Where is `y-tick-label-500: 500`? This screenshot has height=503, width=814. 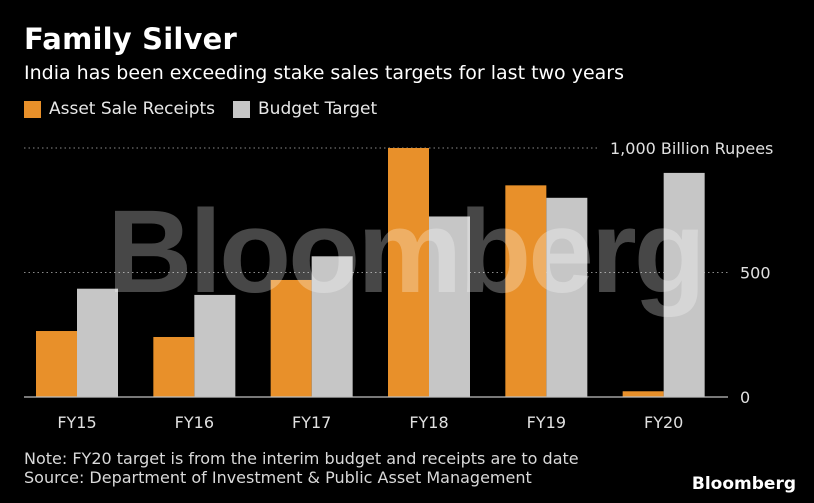 y-tick-label-500: 500 is located at coordinates (755, 273).